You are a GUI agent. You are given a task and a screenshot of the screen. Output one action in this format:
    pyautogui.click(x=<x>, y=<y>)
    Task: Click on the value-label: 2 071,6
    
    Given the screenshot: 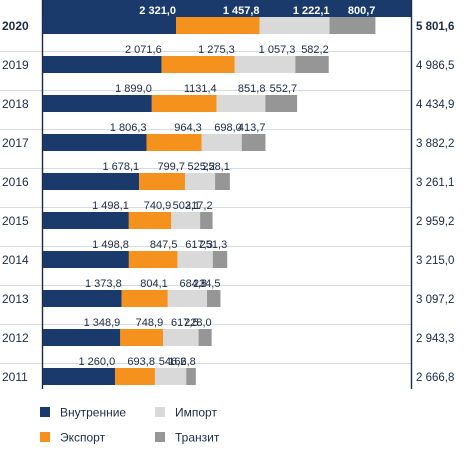 What is the action you would take?
    pyautogui.click(x=143, y=50)
    